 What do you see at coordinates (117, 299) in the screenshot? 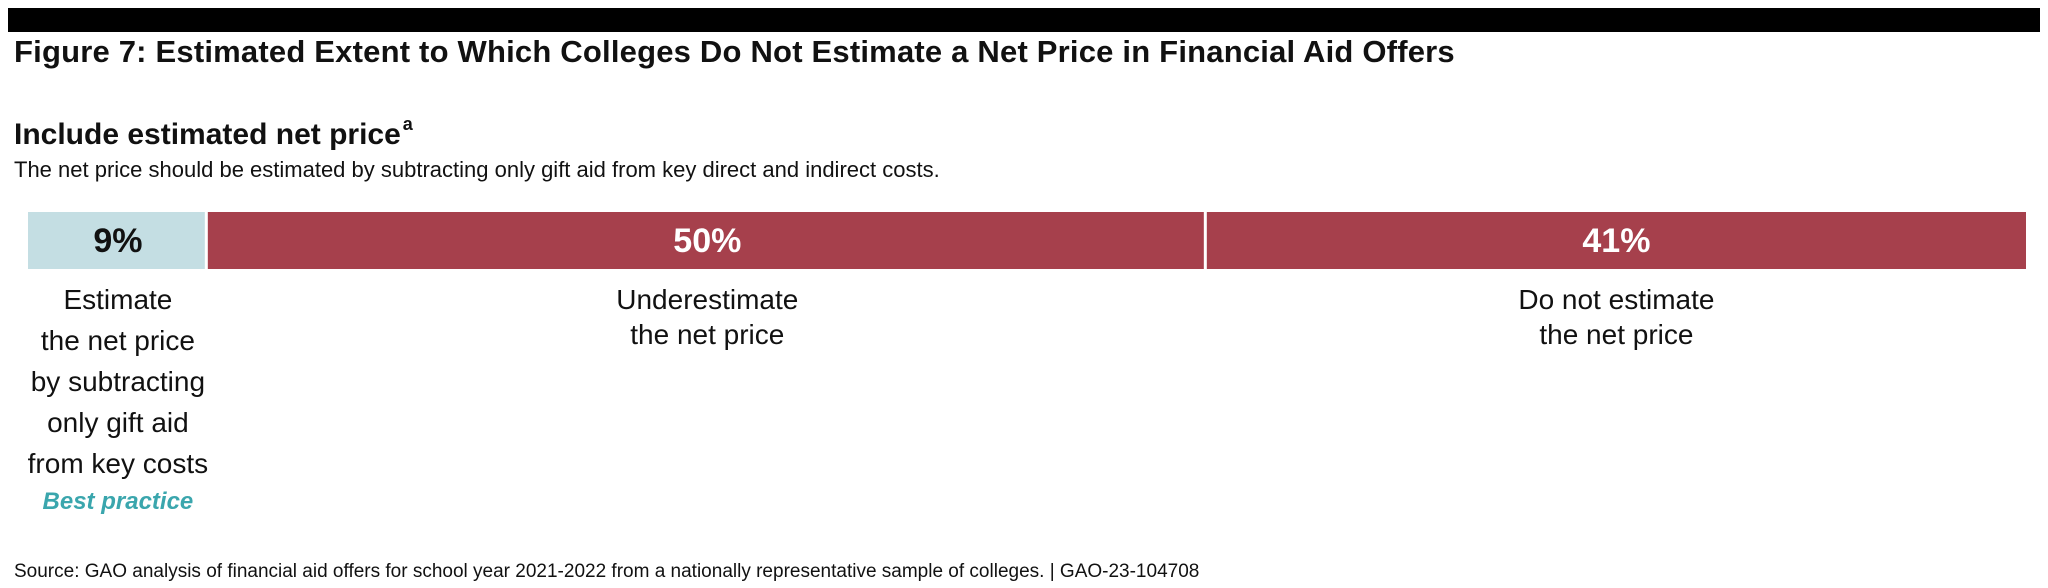
I see `category-label-1-line-1: Estimate` at bounding box center [117, 299].